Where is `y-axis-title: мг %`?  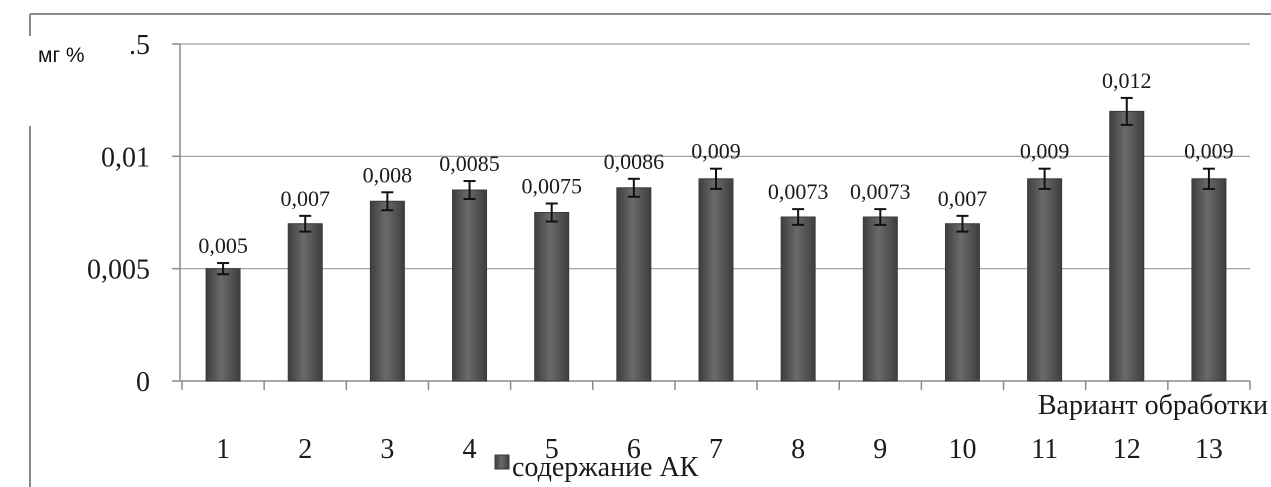
y-axis-title: мг % is located at coordinates (61, 55).